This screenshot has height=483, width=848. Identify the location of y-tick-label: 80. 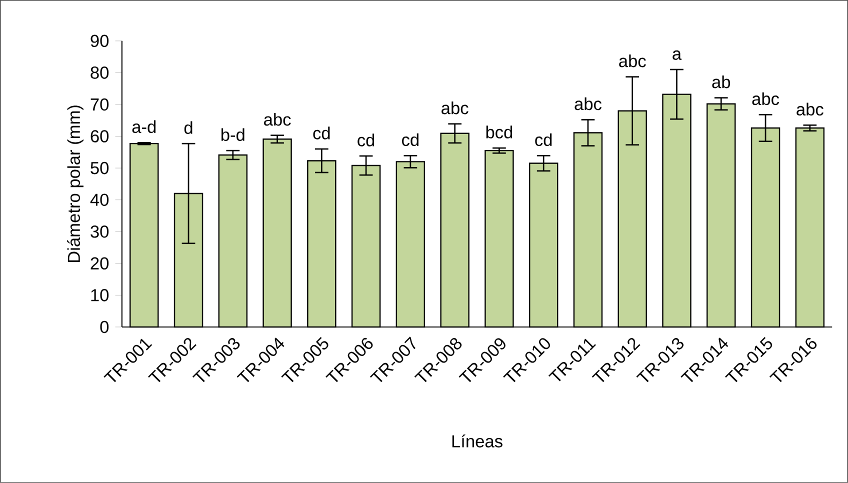
(99, 72).